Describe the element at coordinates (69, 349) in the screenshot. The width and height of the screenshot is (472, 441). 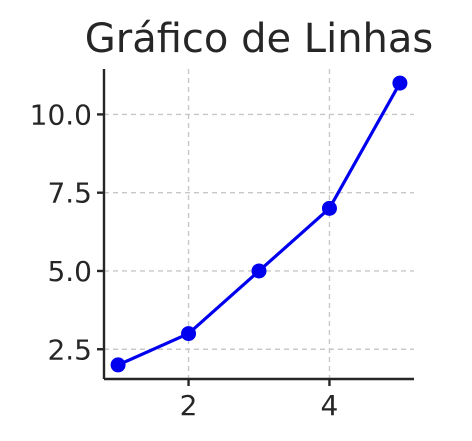
I see `y-tick-label: 2.5` at that location.